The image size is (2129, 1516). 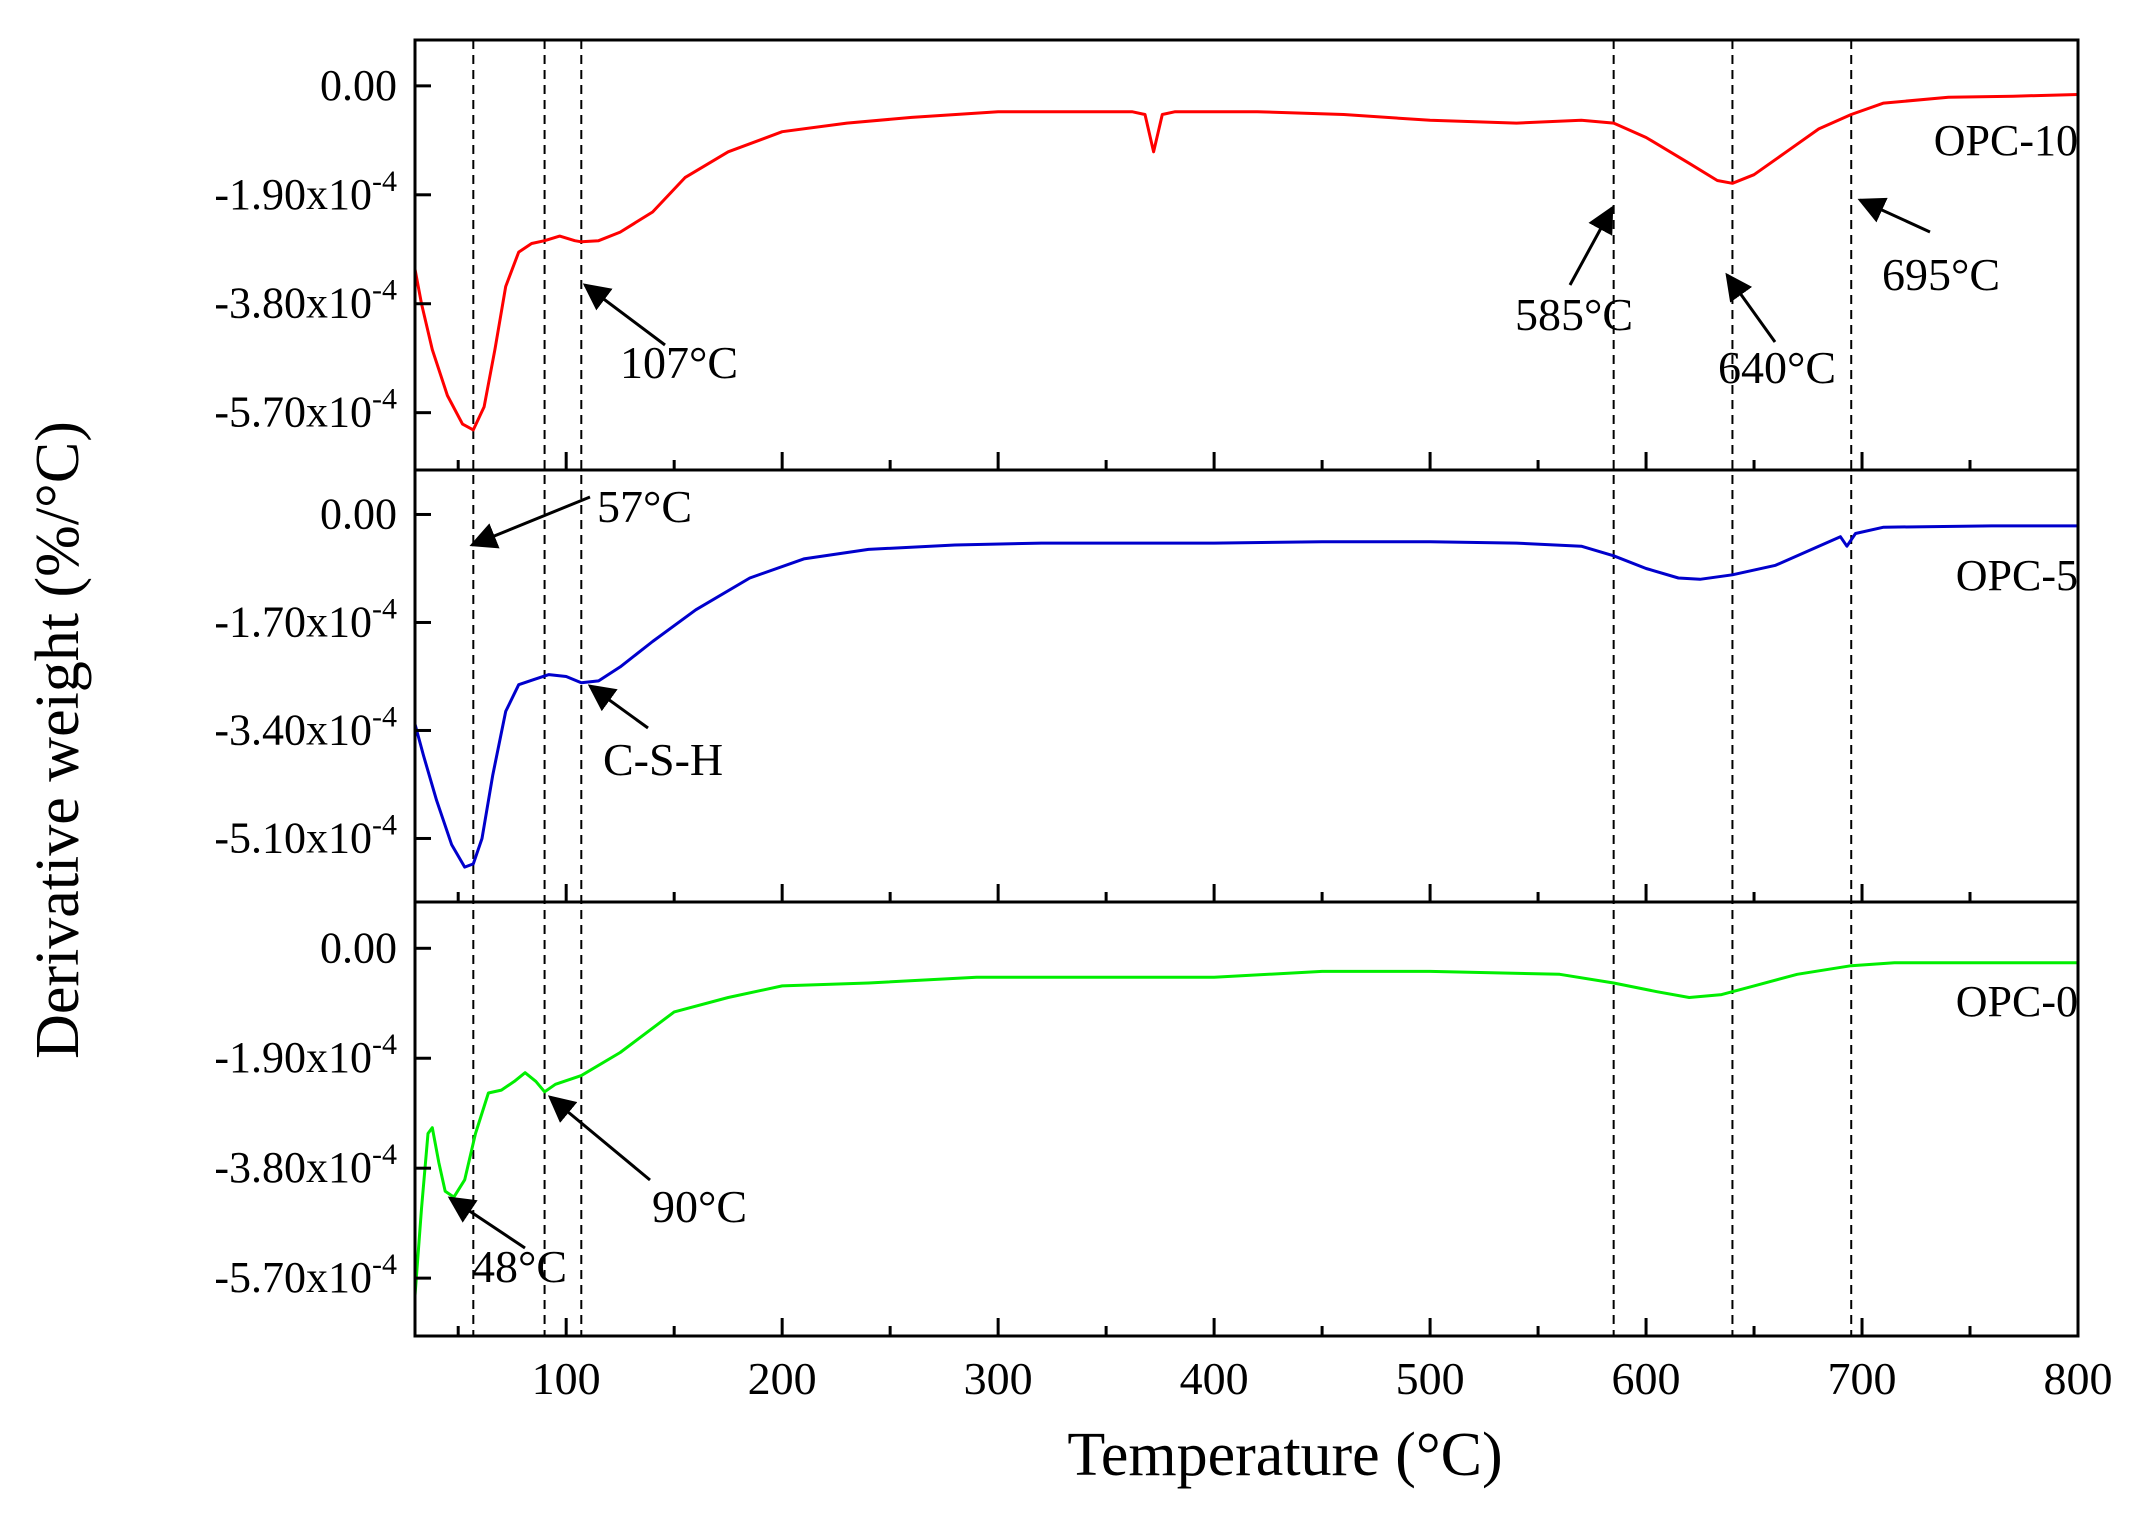 I want to click on y-tick-label-opc-0-1: -1.90x10⁻⁴, so click(x=305, y=1055).